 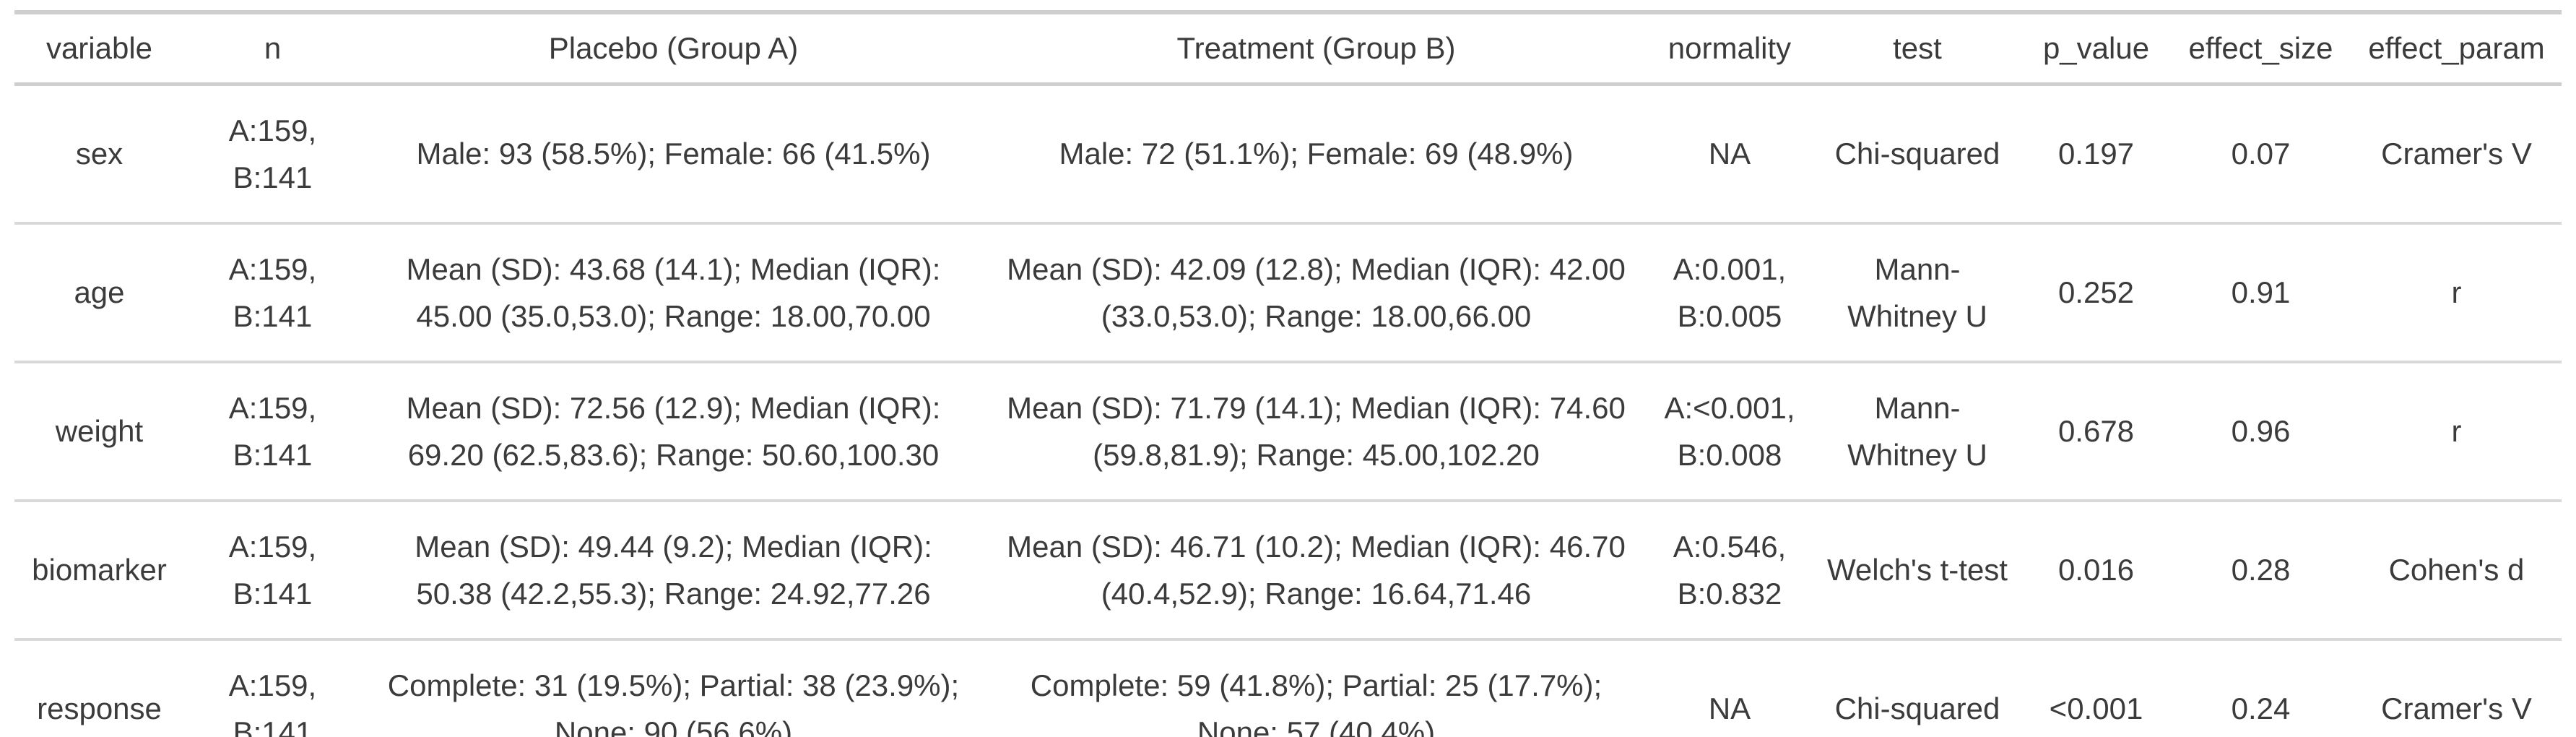 What do you see at coordinates (2096, 431) in the screenshot?
I see `cell-weight-p-value: 0.678` at bounding box center [2096, 431].